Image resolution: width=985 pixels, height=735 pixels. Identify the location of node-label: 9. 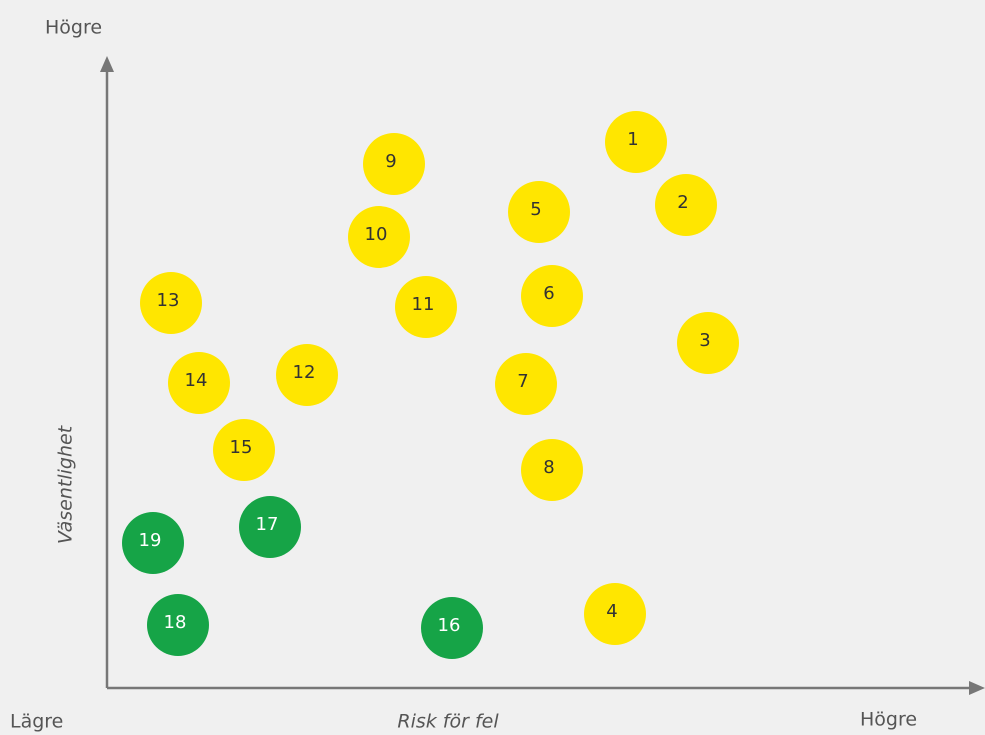
(390, 161).